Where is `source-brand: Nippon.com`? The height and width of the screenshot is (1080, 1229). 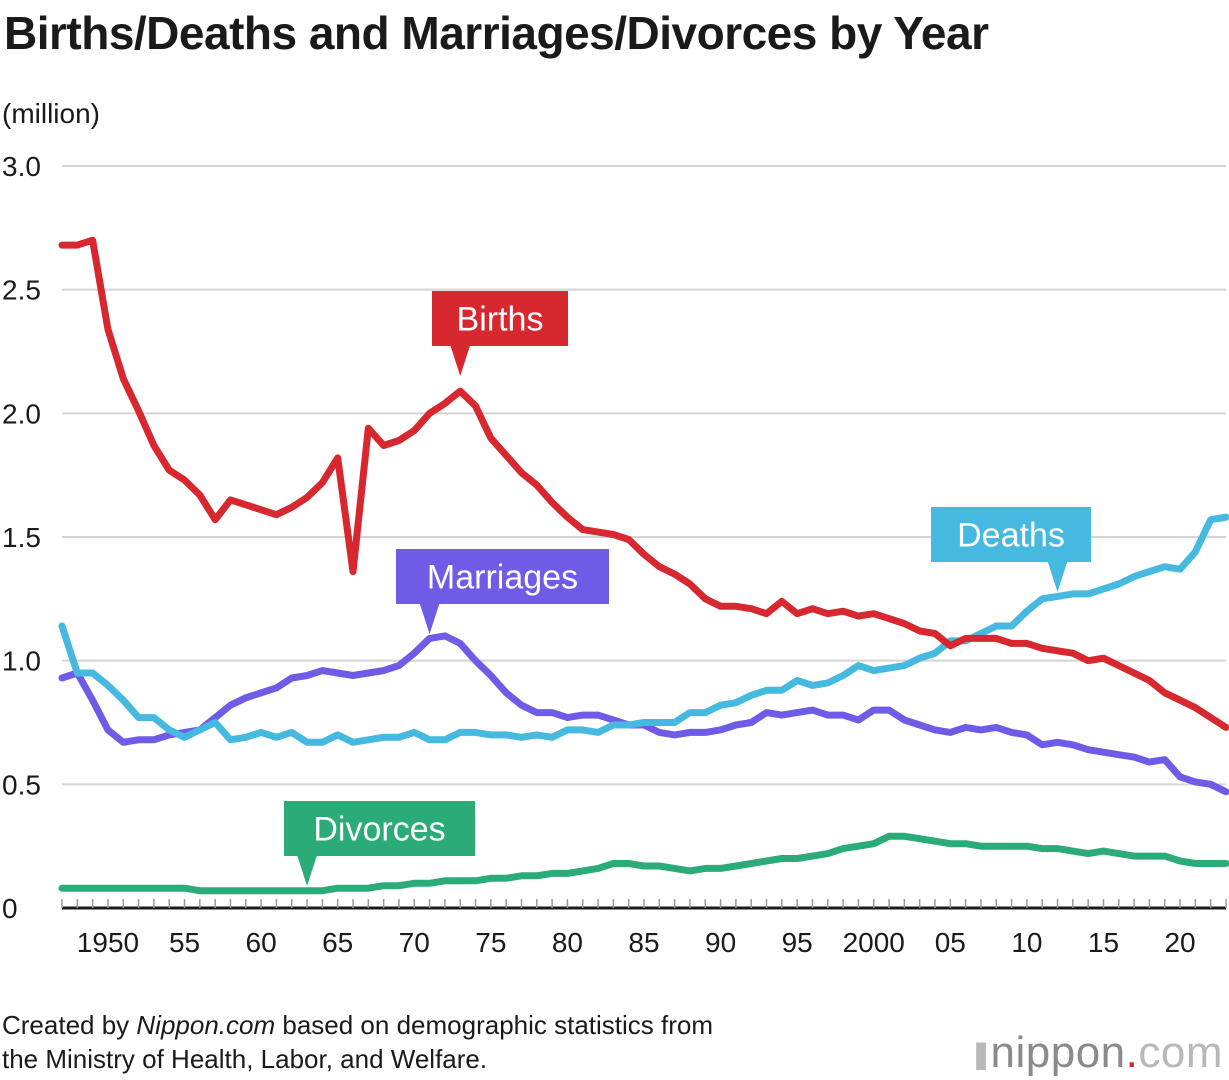
source-brand: Nippon.com is located at coordinates (206, 1025).